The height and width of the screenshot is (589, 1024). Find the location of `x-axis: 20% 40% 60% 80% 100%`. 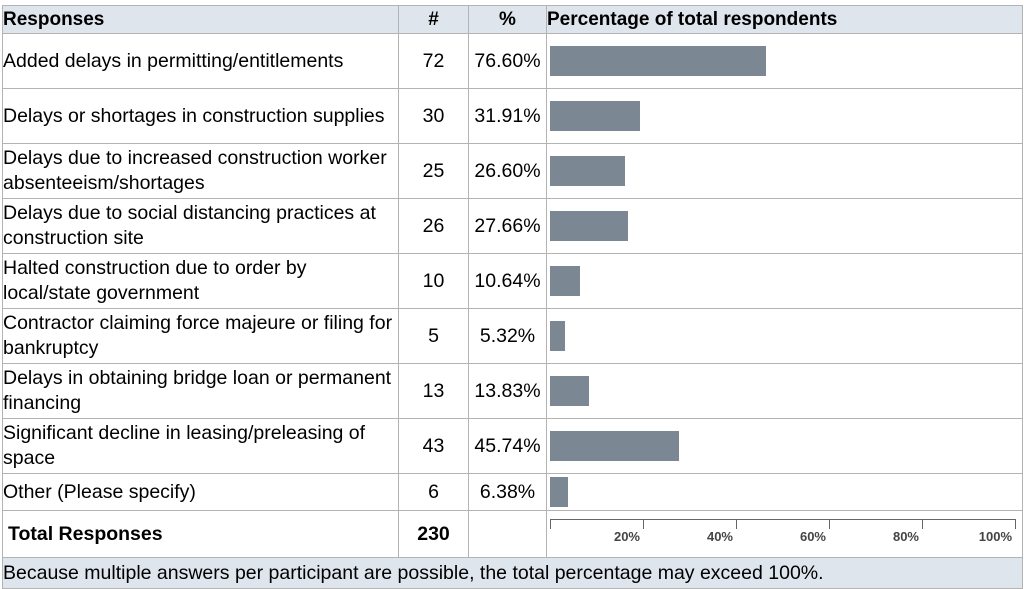

x-axis: 20% 40% 60% 80% 100% is located at coordinates (783, 534).